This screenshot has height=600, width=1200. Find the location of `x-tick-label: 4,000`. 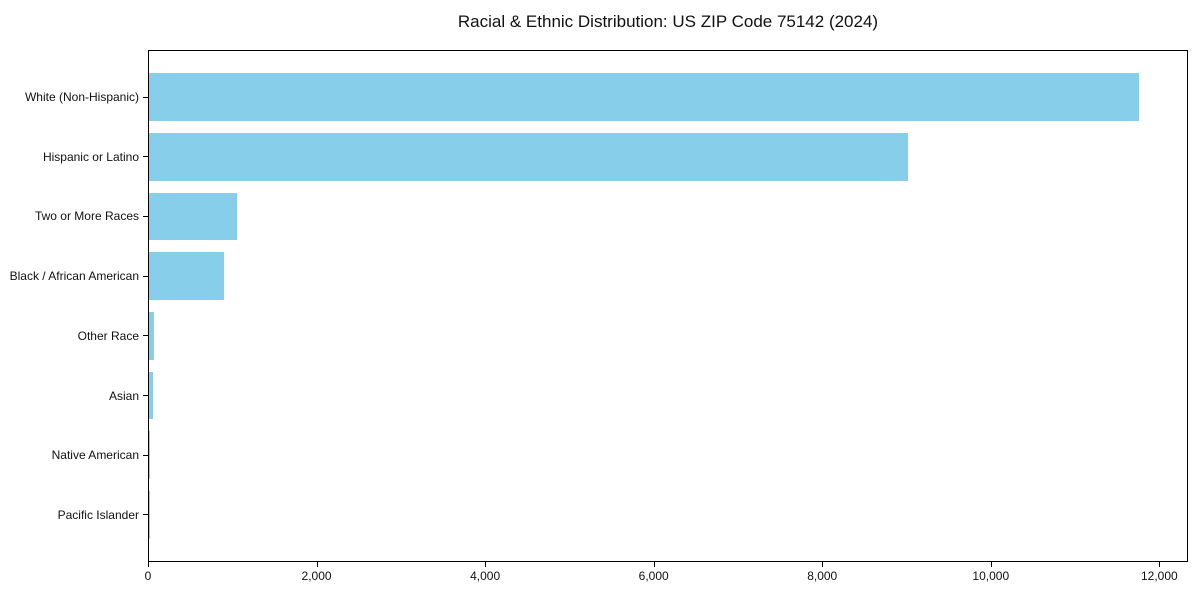

x-tick-label: 4,000 is located at coordinates (485, 576).